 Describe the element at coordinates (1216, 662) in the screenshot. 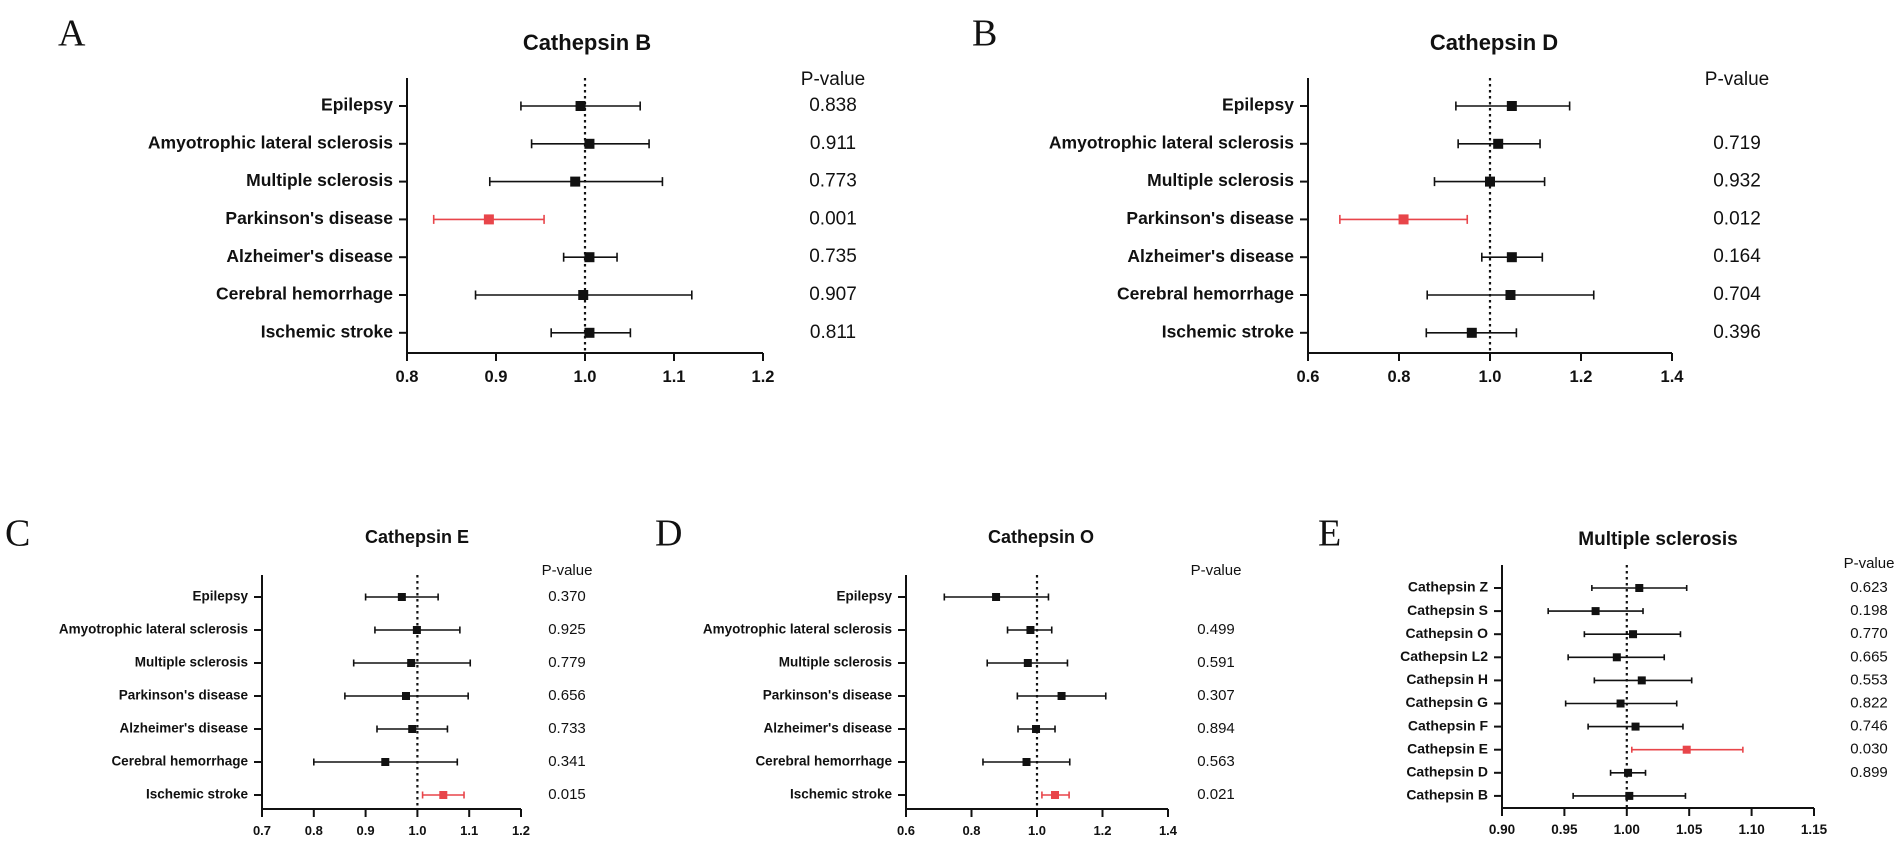

I see `pvalue-text: 0.591` at that location.